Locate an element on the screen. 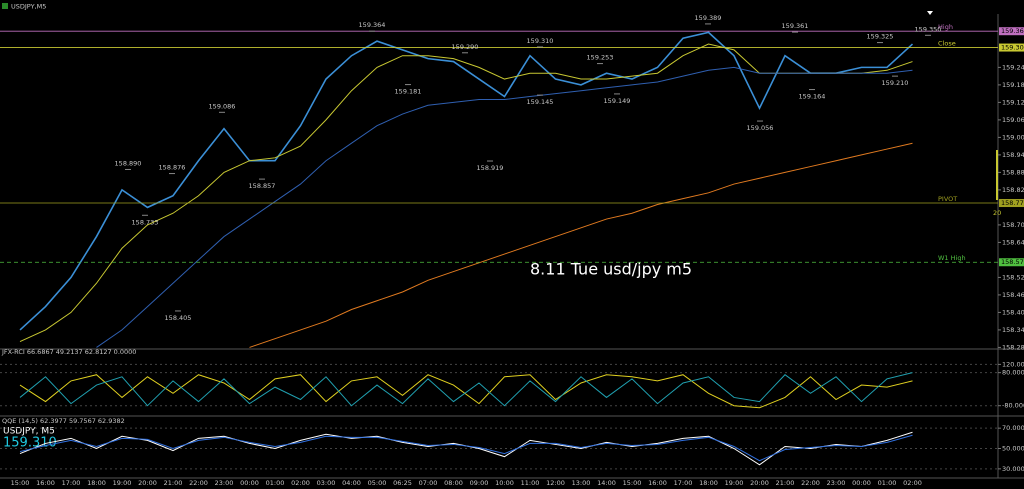  level-value: 158.775 is located at coordinates (1012, 203).